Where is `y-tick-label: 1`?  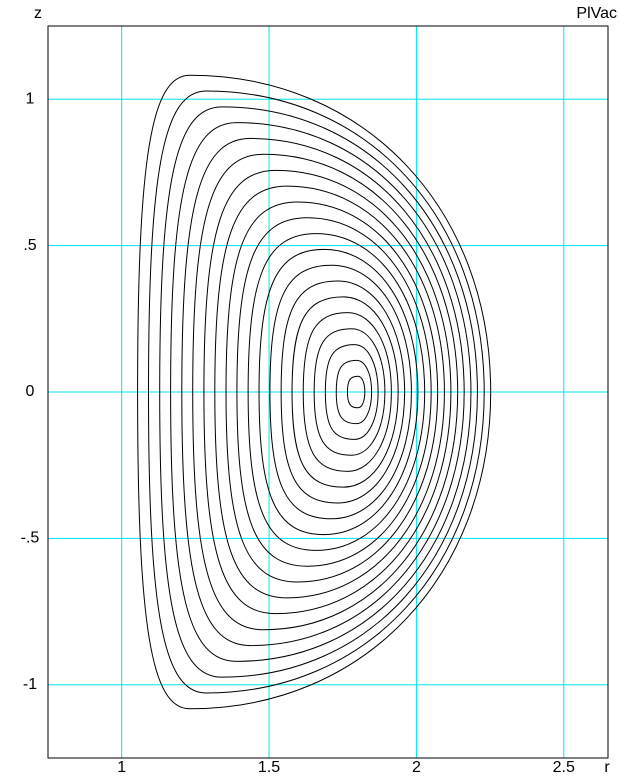
y-tick-label: 1 is located at coordinates (30, 98).